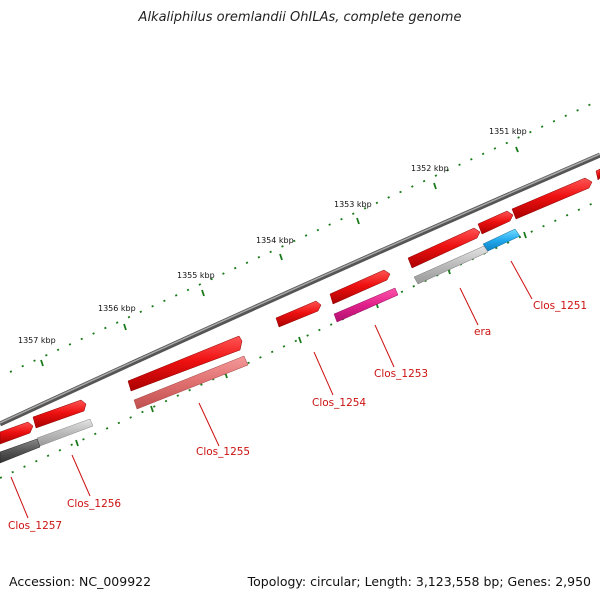 The height and width of the screenshot is (600, 600). What do you see at coordinates (94, 504) in the screenshot?
I see `gene-label-clos-1256: Clos_1256` at bounding box center [94, 504].